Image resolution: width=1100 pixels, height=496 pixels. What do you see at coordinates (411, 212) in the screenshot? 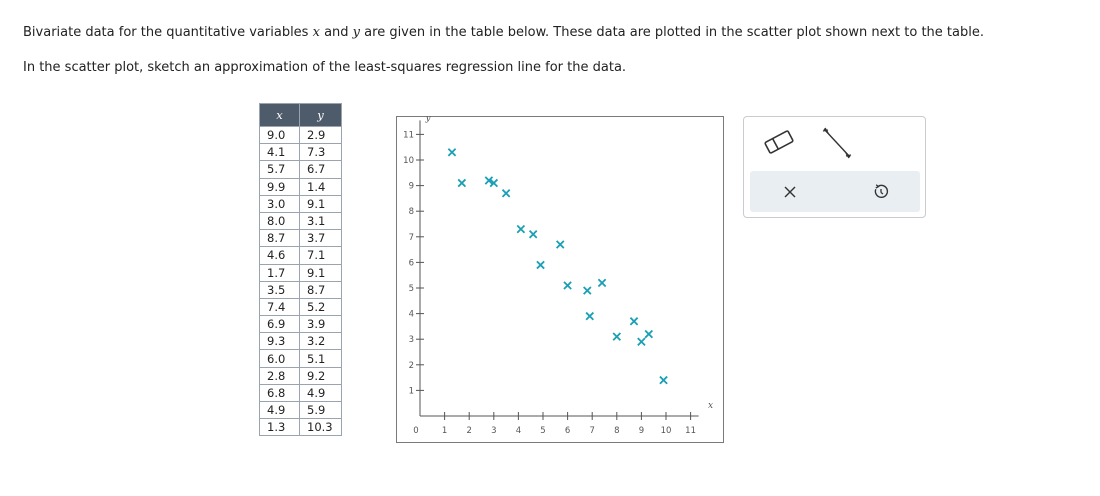
I see `y-tick-label: 8` at bounding box center [411, 212].